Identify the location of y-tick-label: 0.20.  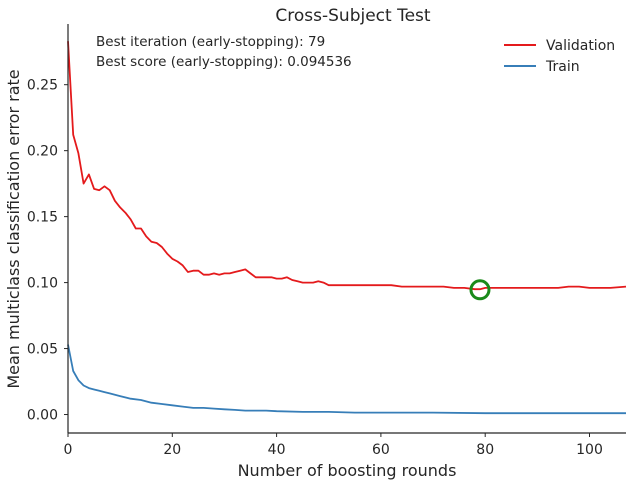
(42, 152).